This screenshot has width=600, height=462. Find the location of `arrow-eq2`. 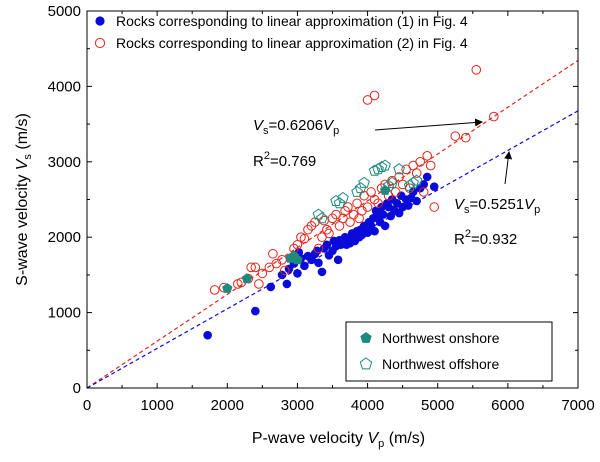

arrow-eq2 is located at coordinates (428, 124).